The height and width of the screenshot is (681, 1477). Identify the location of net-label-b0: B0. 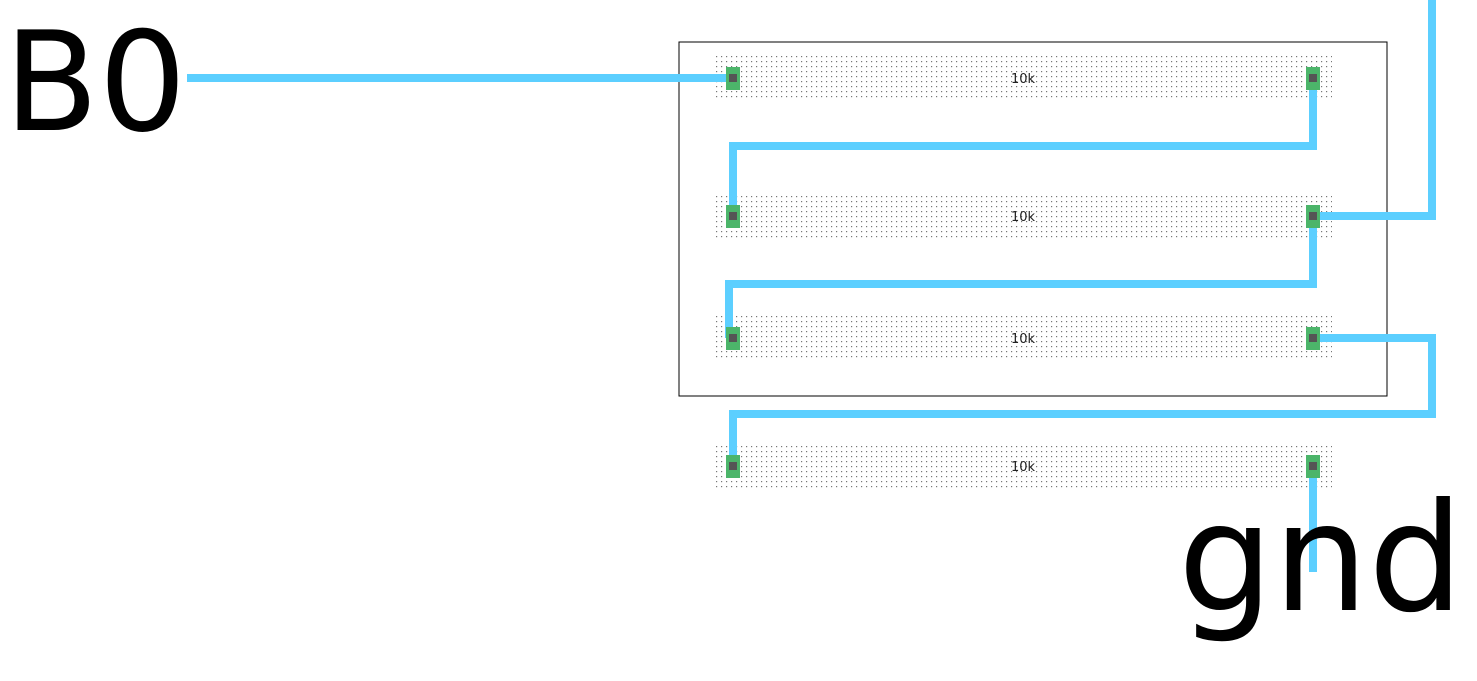
(95, 82).